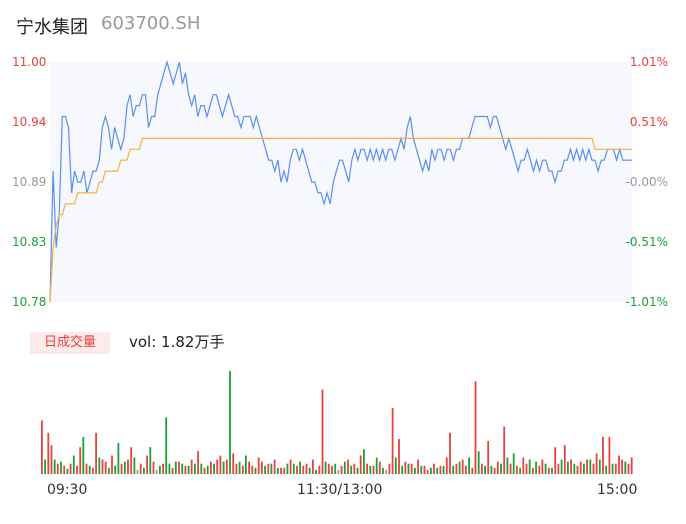 The width and height of the screenshot is (686, 524). What do you see at coordinates (177, 342) in the screenshot?
I see `volume-readout: vol: 1.82万手` at bounding box center [177, 342].